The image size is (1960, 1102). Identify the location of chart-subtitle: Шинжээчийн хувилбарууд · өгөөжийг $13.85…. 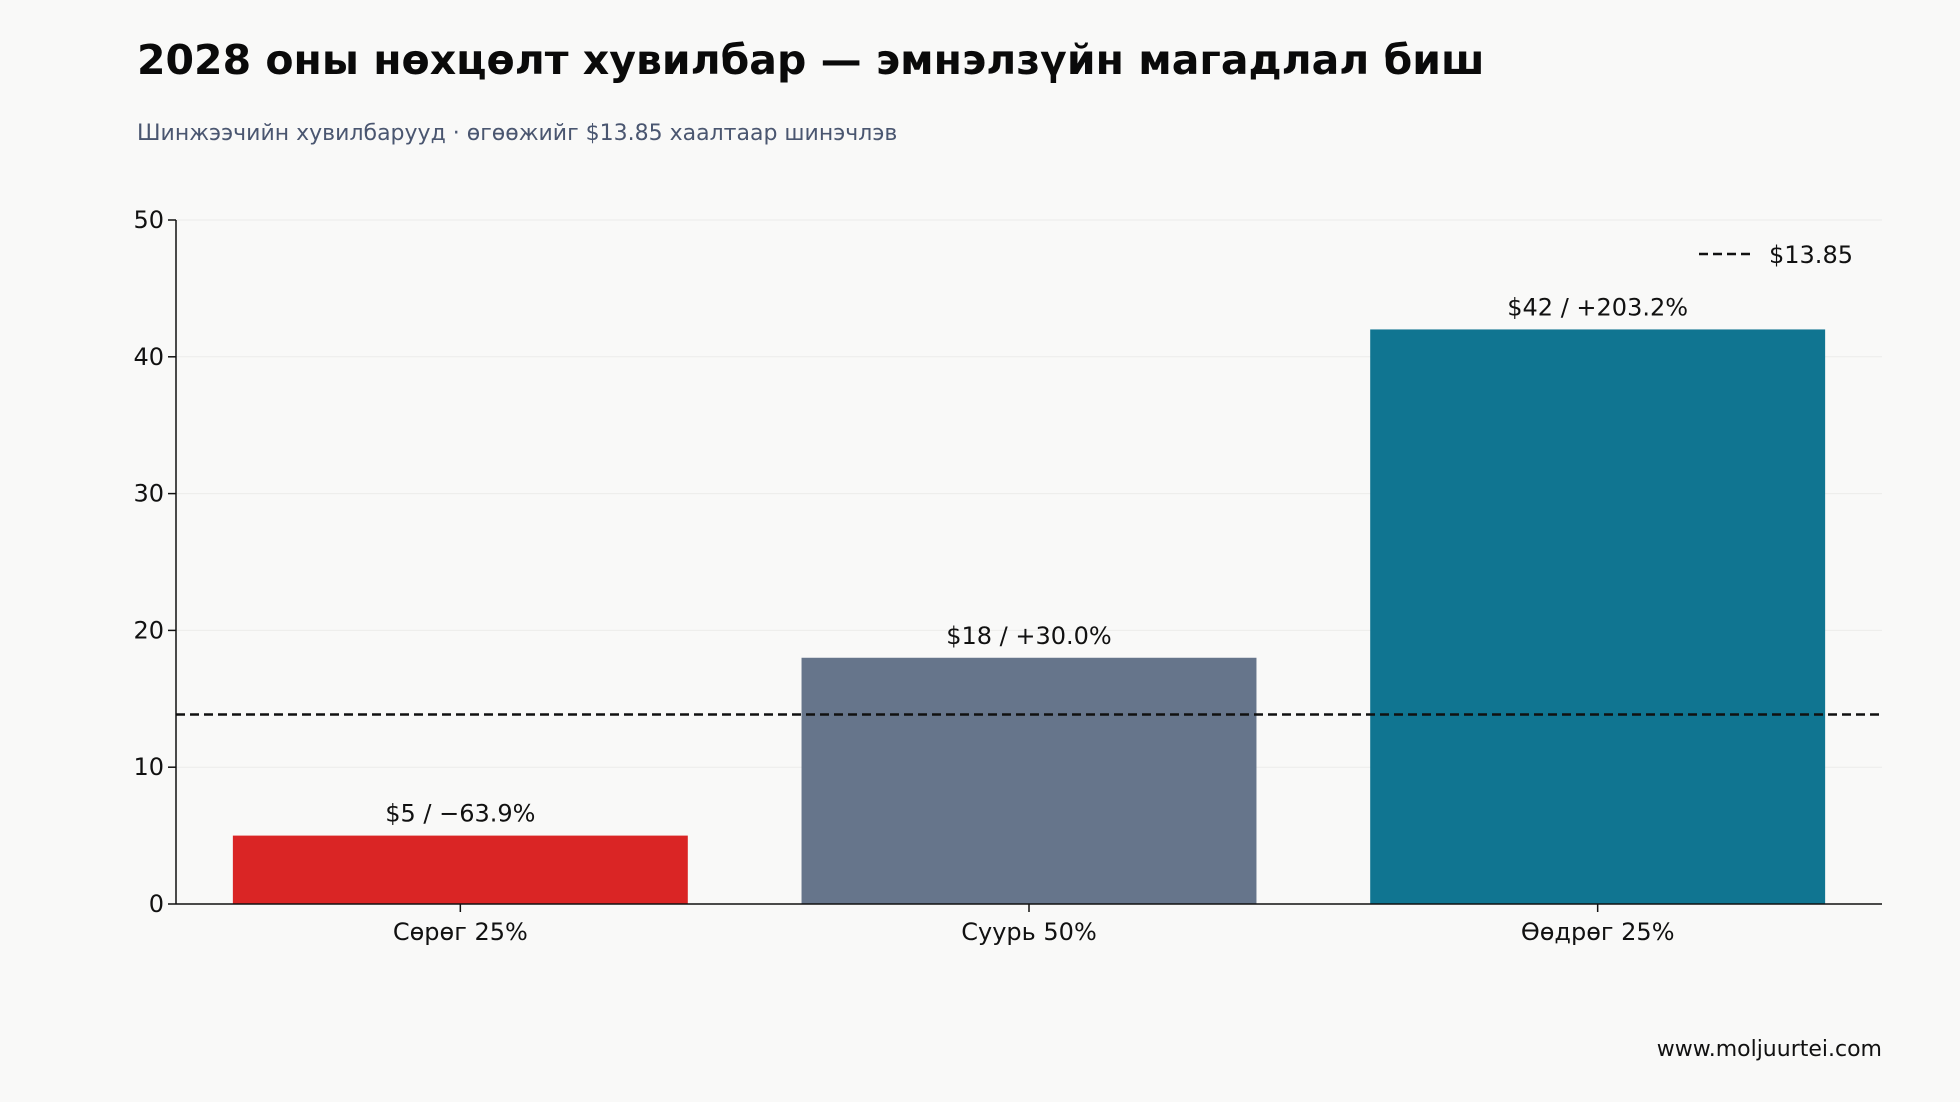
(517, 133).